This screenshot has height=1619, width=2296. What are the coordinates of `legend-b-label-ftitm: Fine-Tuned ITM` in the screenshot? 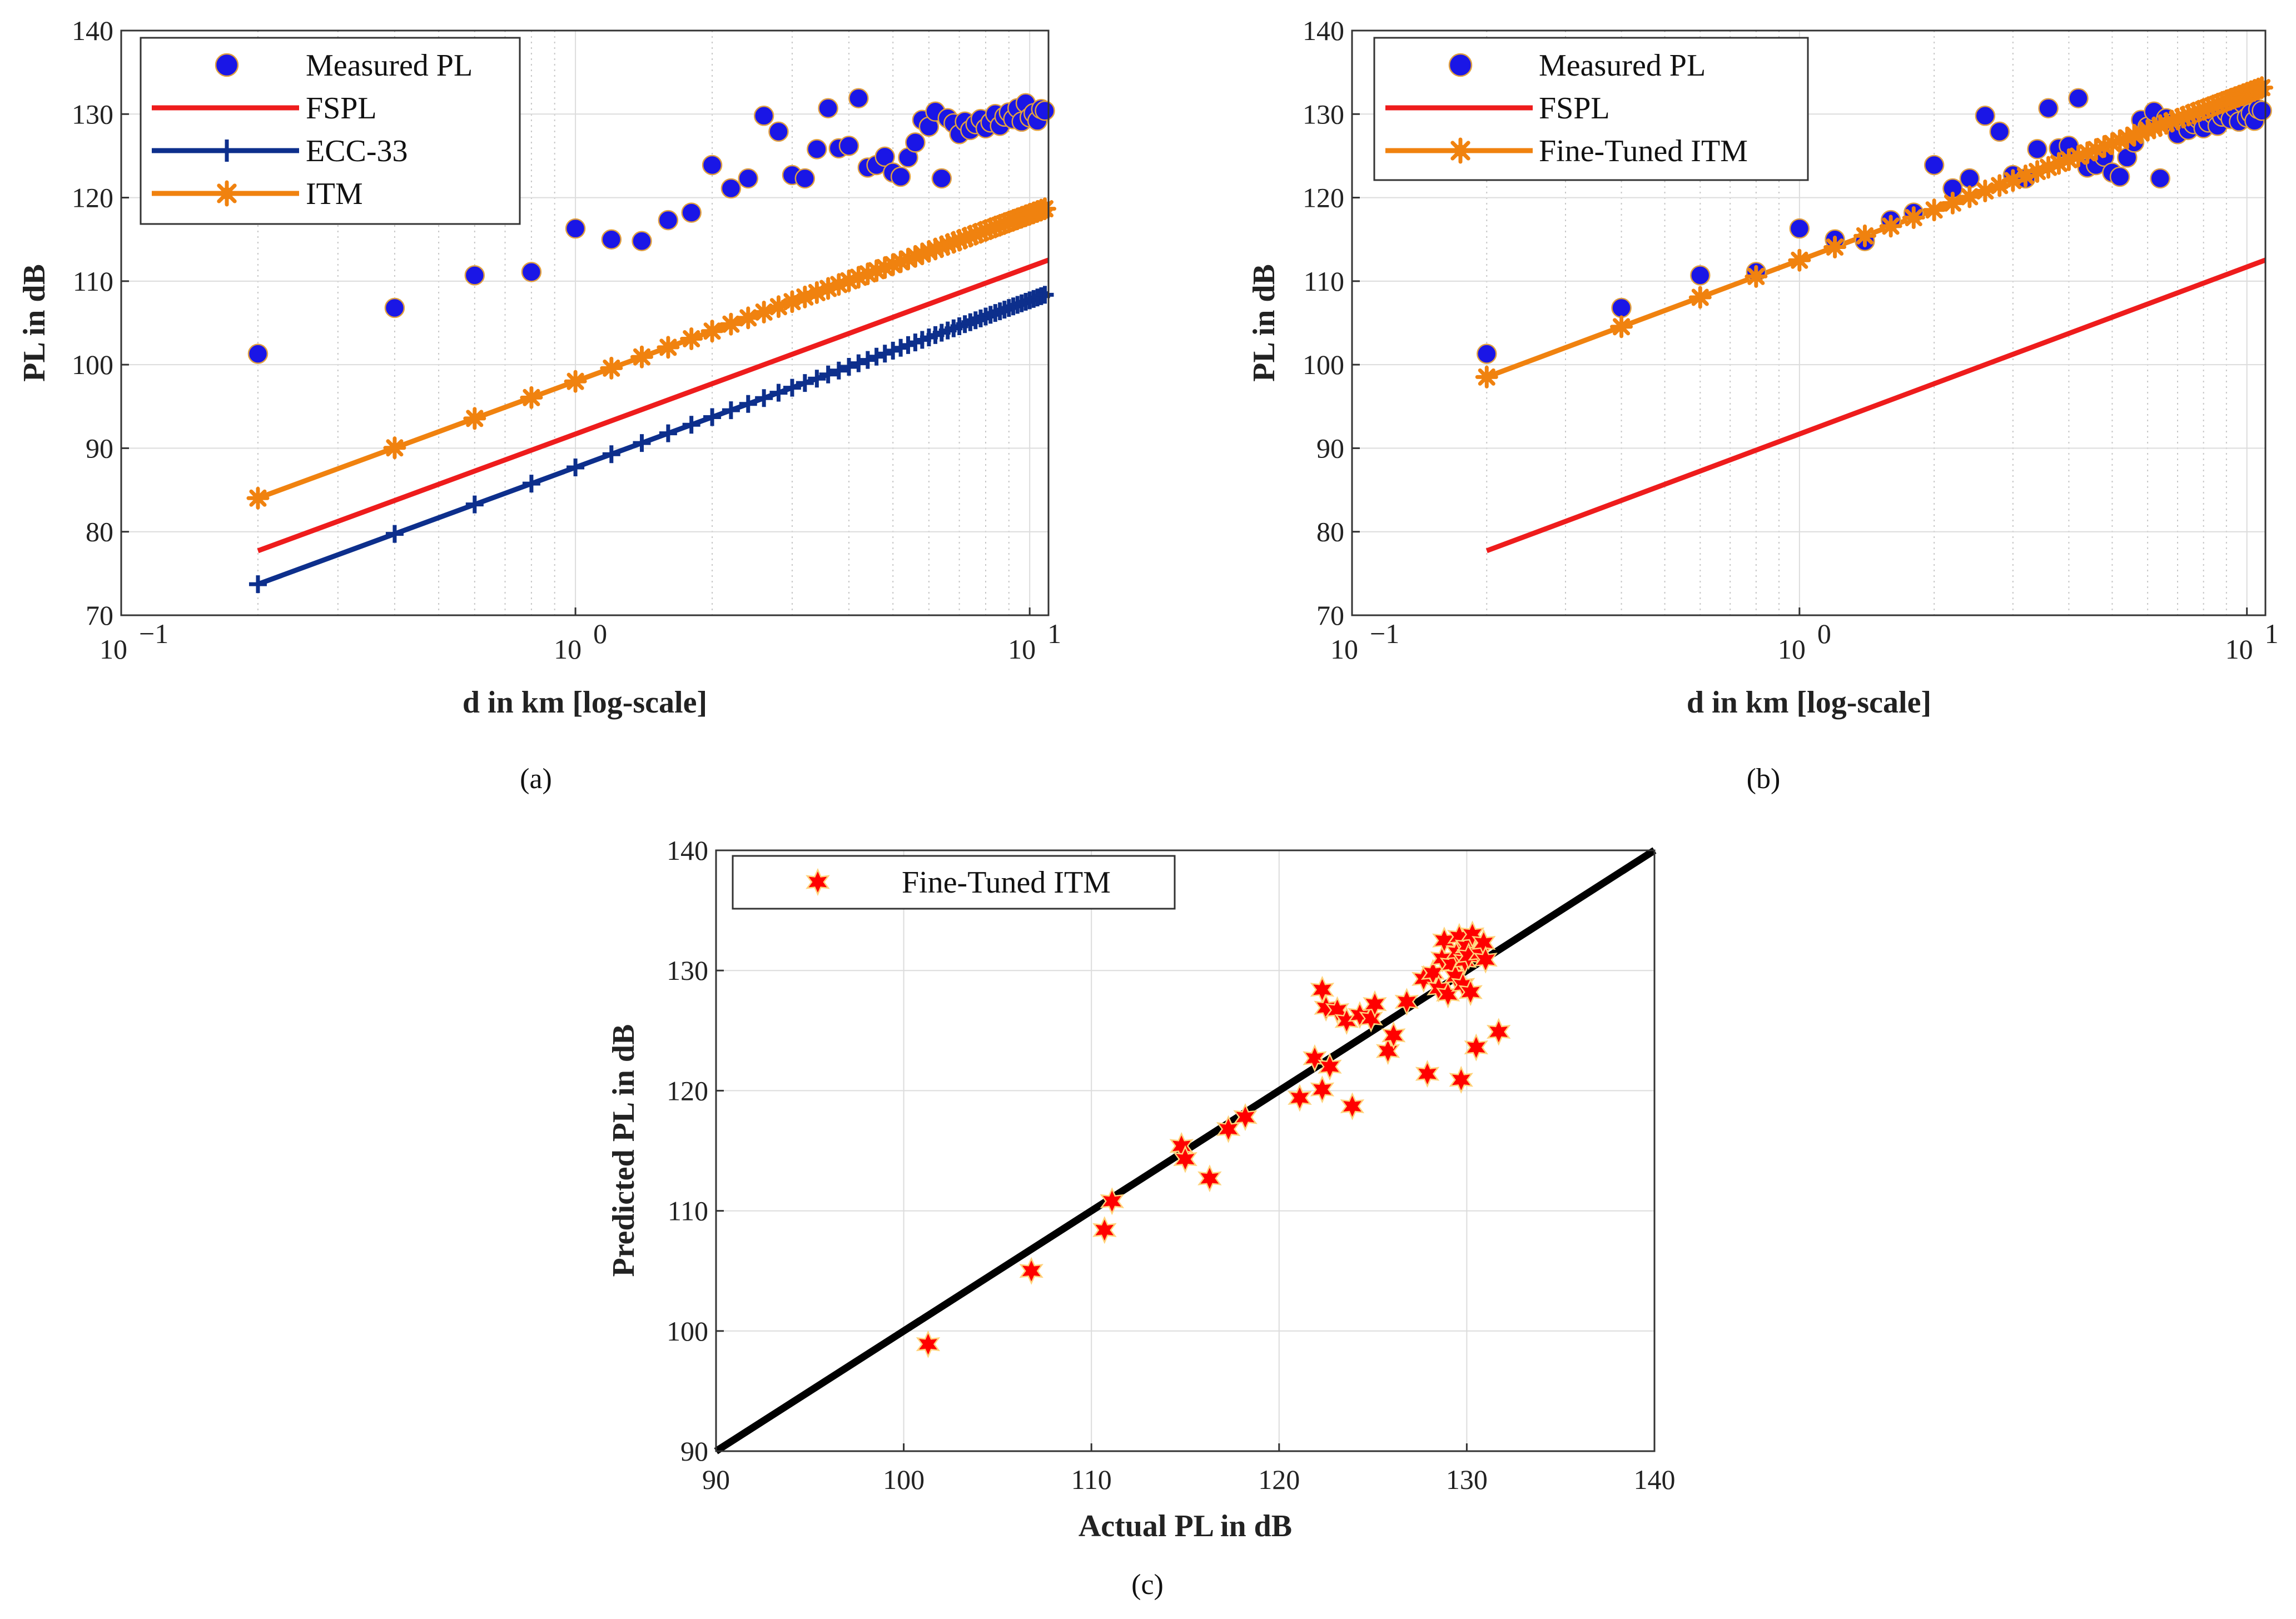 It's located at (1643, 151).